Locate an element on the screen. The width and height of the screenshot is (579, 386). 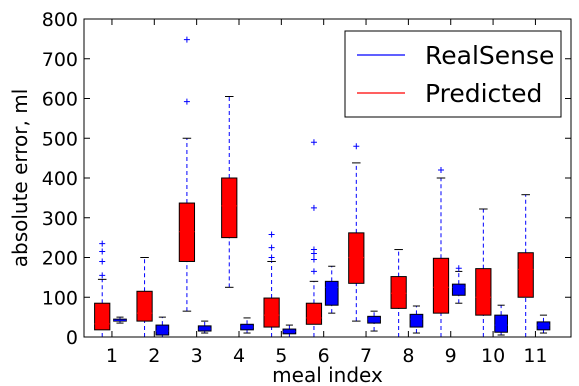
y-tick-label: 800 is located at coordinates (60, 20).